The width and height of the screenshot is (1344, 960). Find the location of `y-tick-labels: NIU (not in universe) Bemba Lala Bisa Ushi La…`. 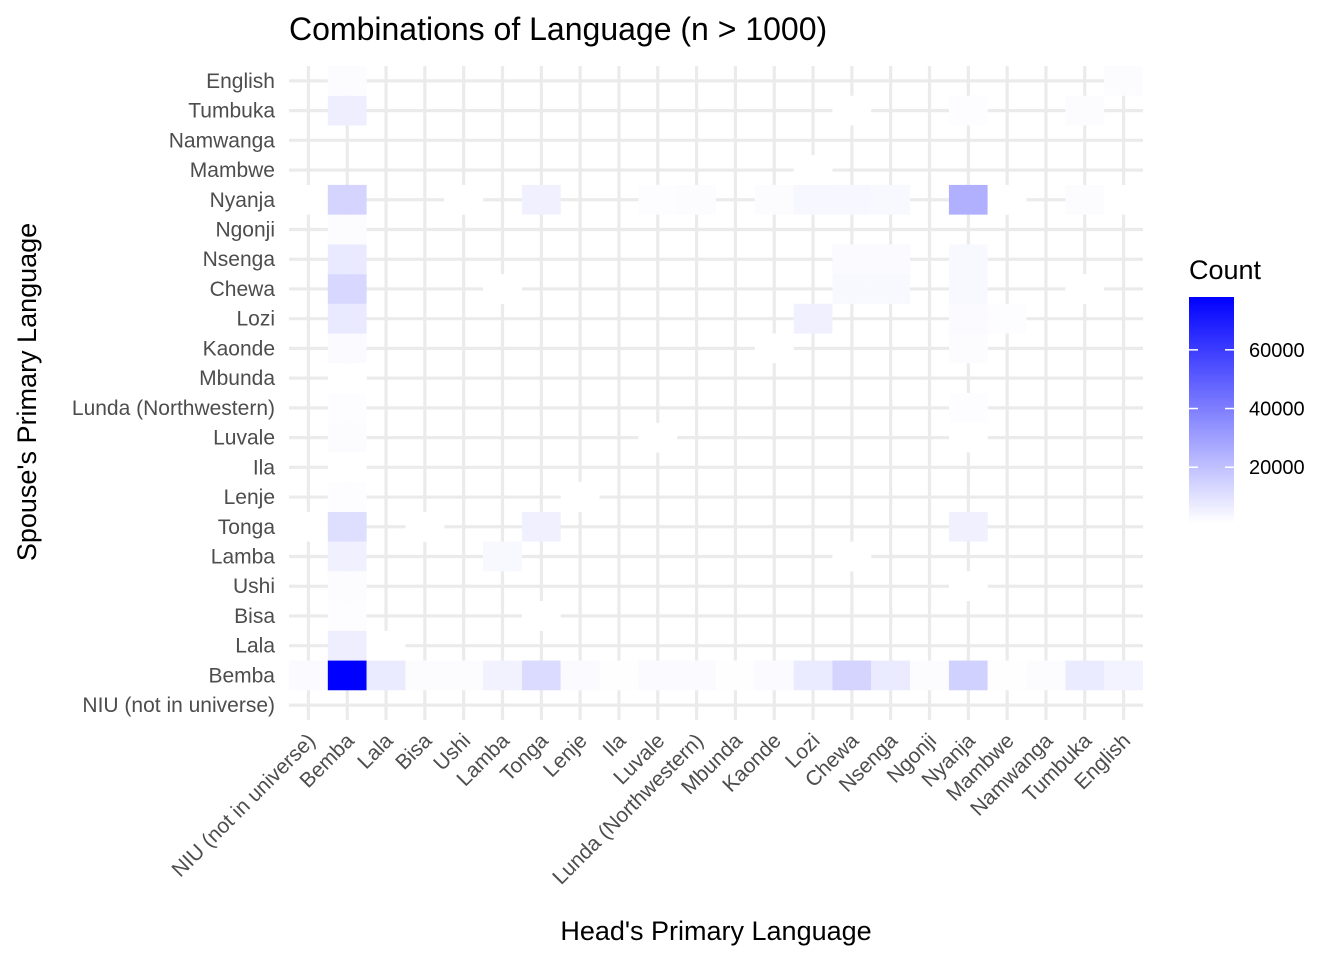

y-tick-labels: NIU (not in universe) Bemba Lala Bisa Ushi La… is located at coordinates (173, 393).